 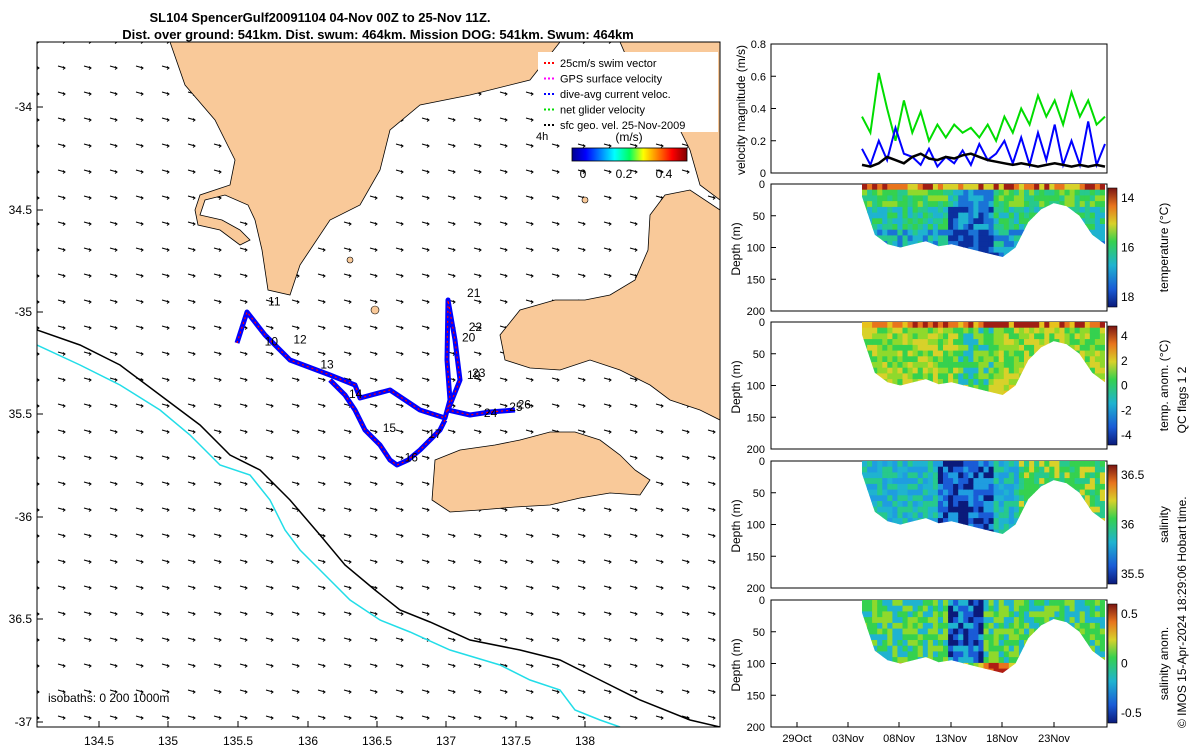 I want to click on colorbar-tick-label: 0.5, so click(x=1129, y=614).